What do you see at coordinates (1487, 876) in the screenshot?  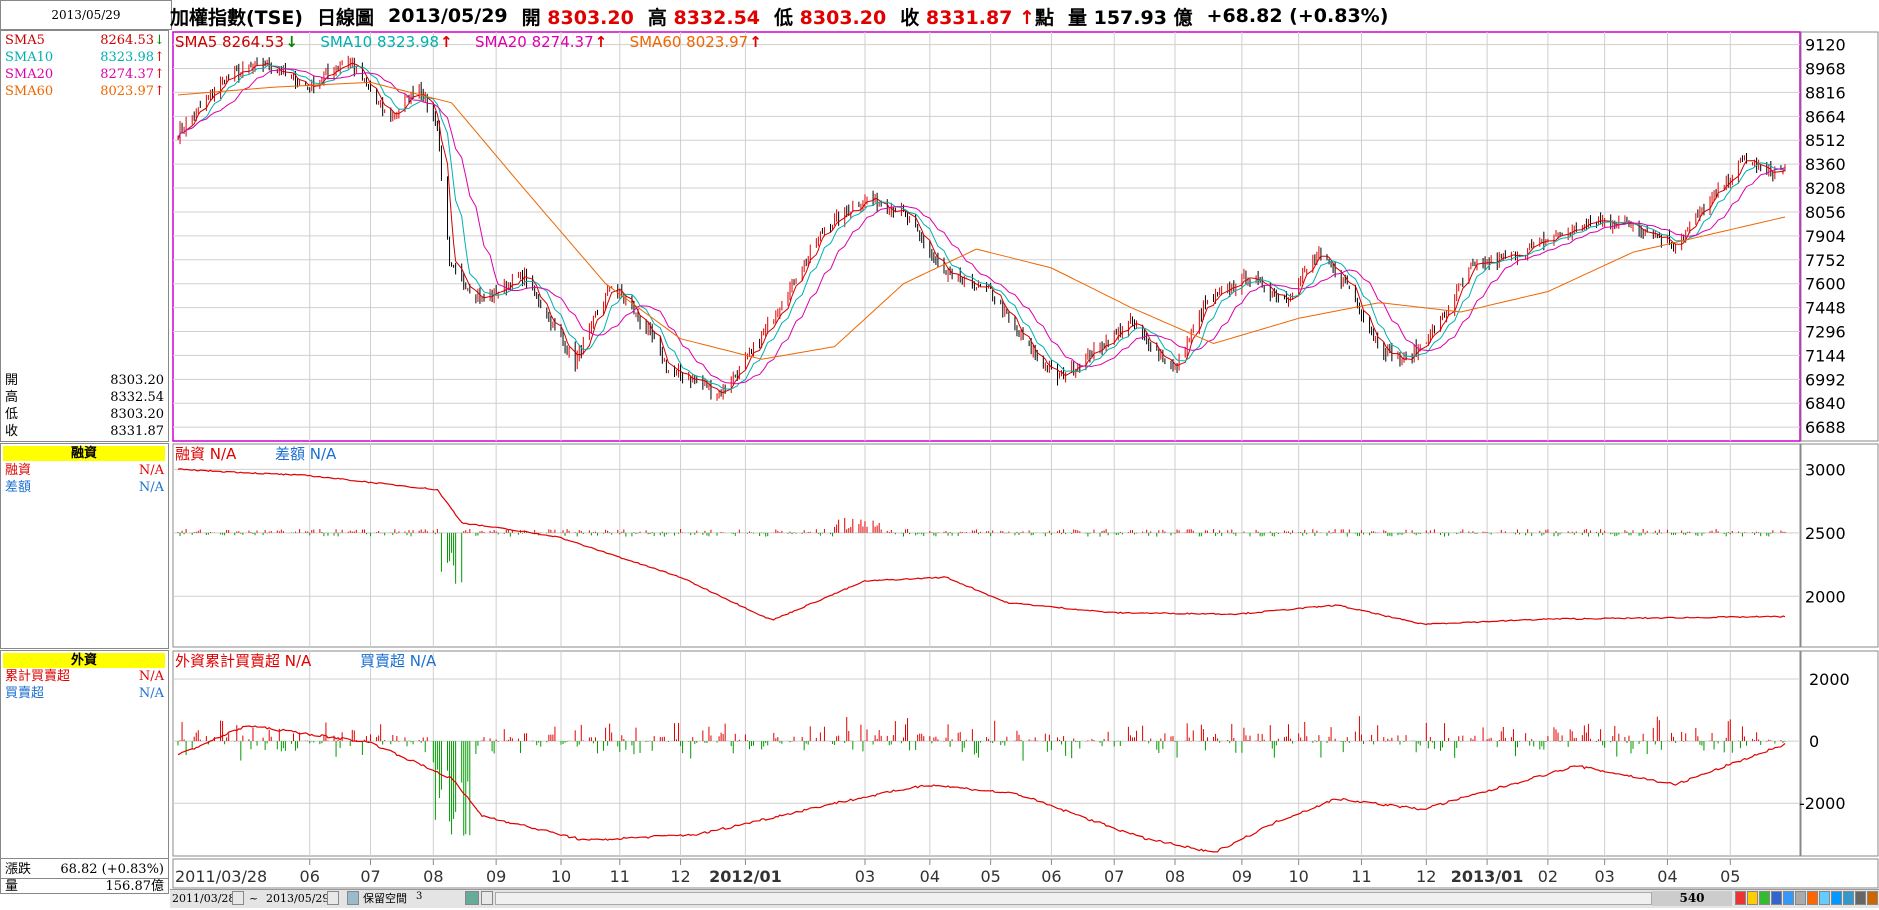 I see `x-tick-label: 2013/01` at bounding box center [1487, 876].